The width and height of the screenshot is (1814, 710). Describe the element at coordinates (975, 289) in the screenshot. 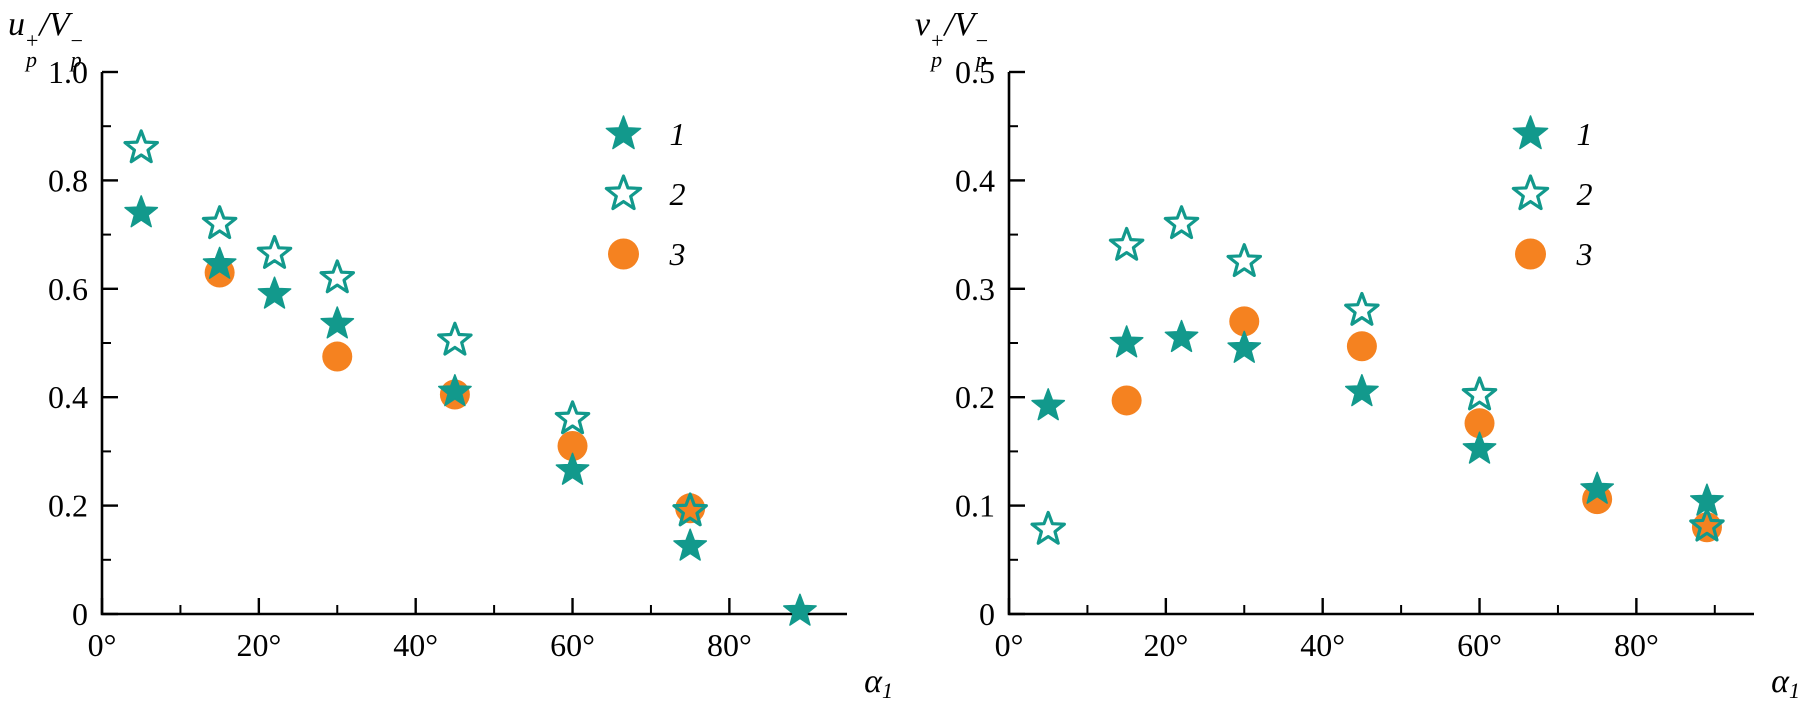

I see `y-tick-label: 0.3` at that location.